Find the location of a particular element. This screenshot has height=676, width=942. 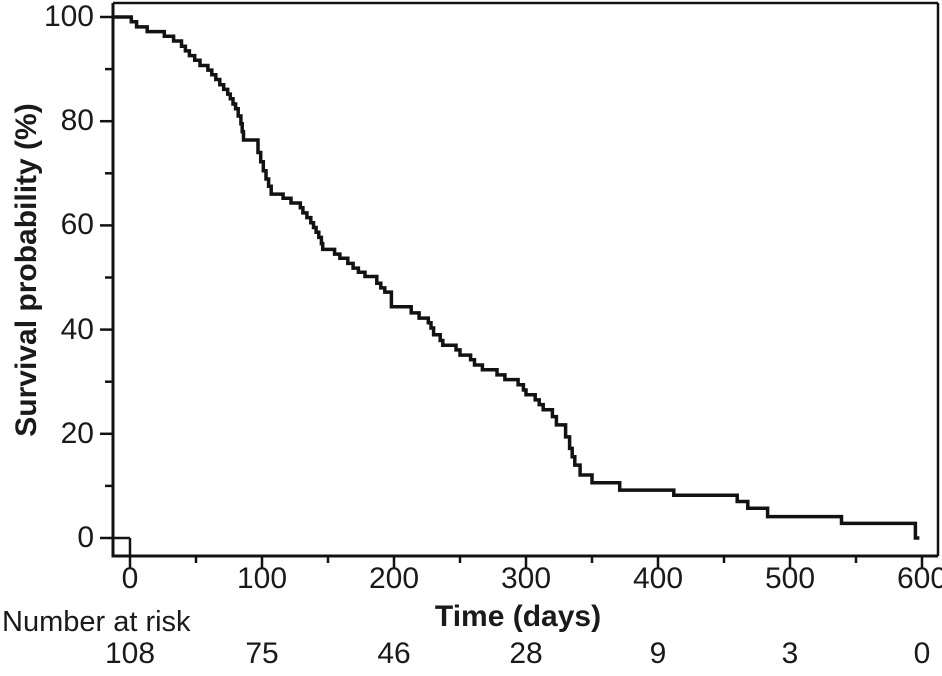

y-tick-label: 0 is located at coordinates (85, 537).